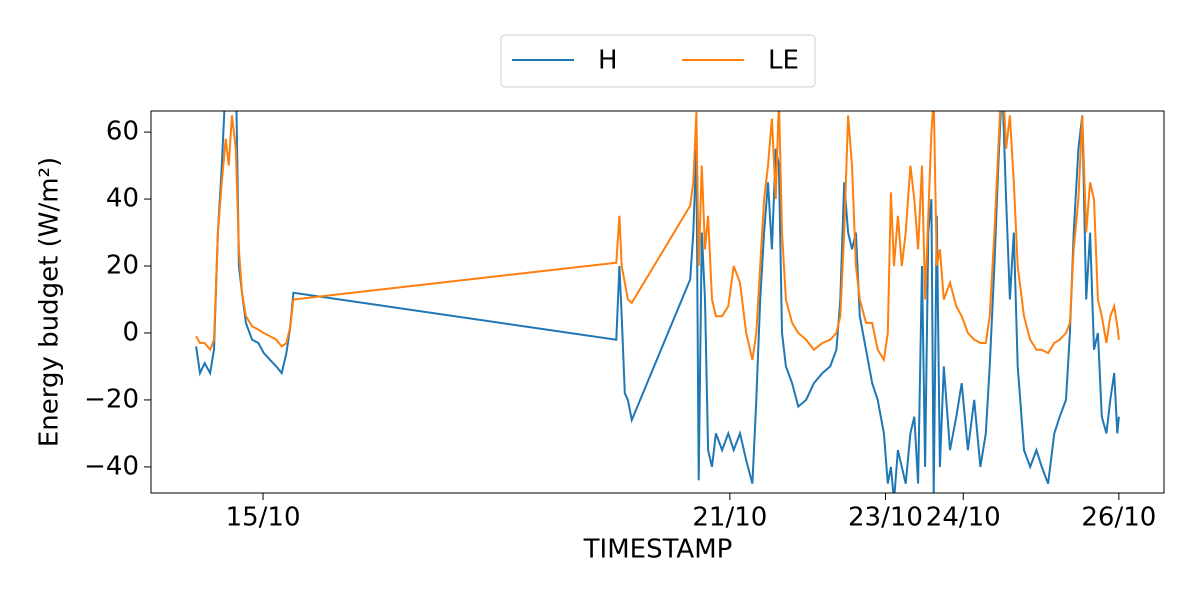  Describe the element at coordinates (111, 466) in the screenshot. I see `y-tick-label: −40` at that location.